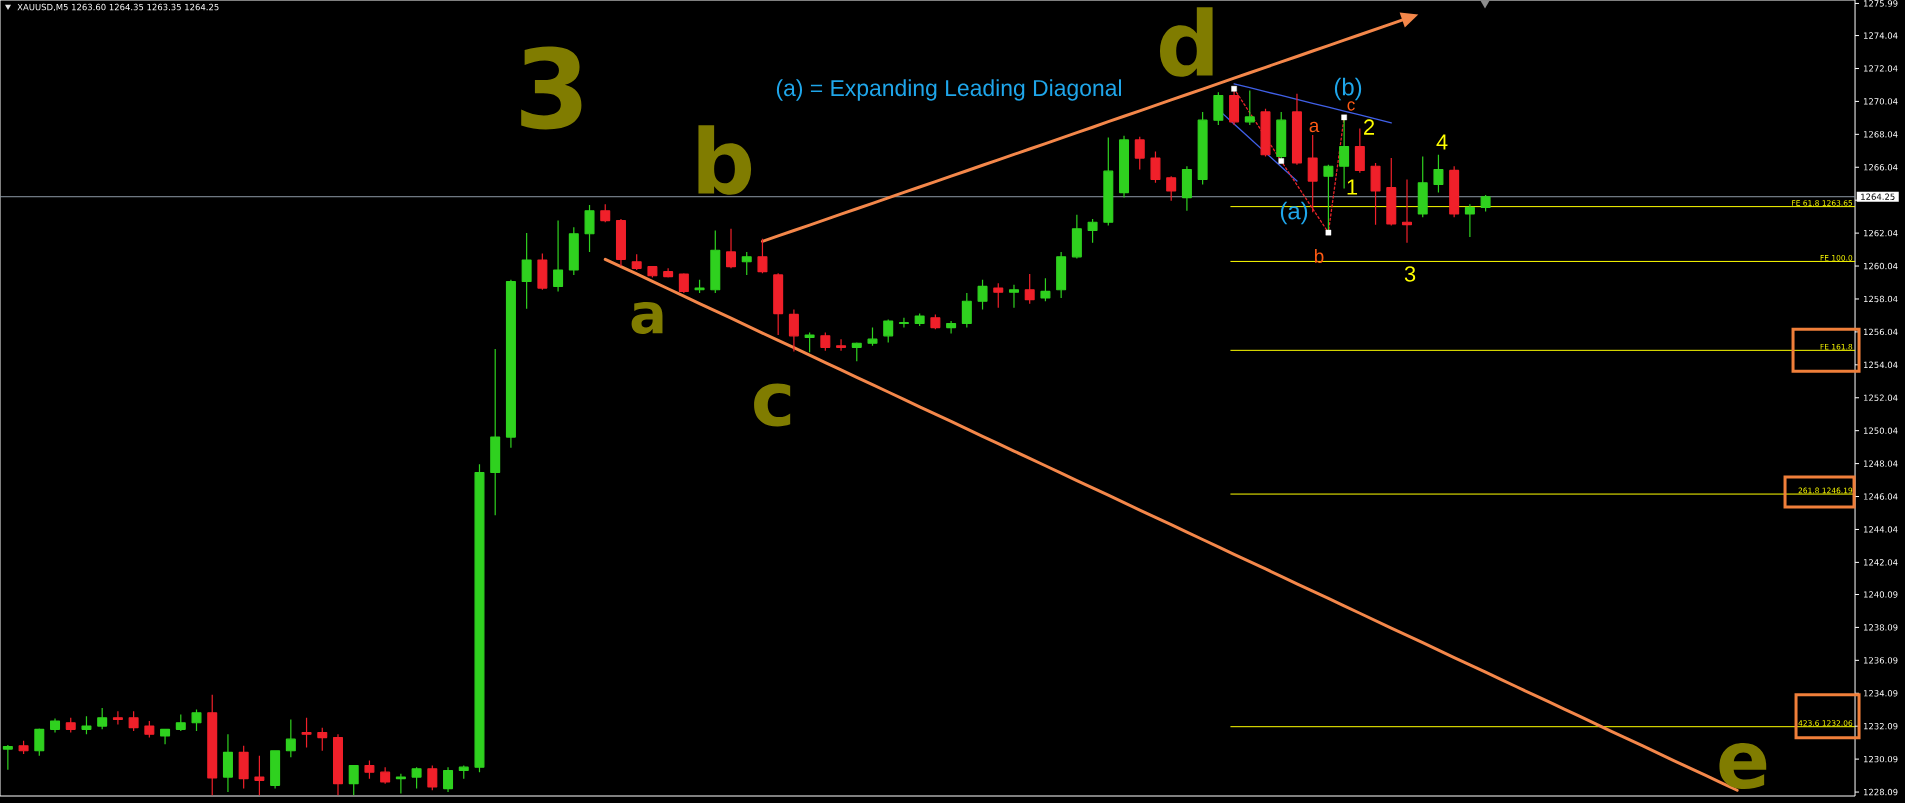  I want to click on ref-line-label: 1264.25, so click(1878, 196).